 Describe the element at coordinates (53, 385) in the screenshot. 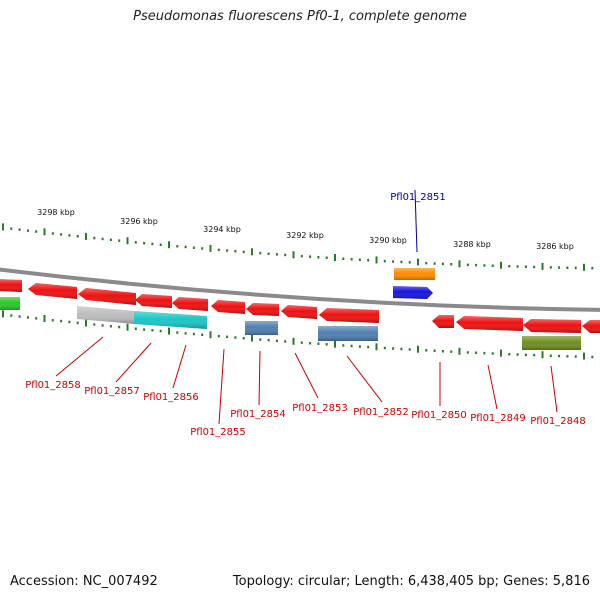

I see `gene-label-pfl01-2858: Pfl01_2858` at that location.